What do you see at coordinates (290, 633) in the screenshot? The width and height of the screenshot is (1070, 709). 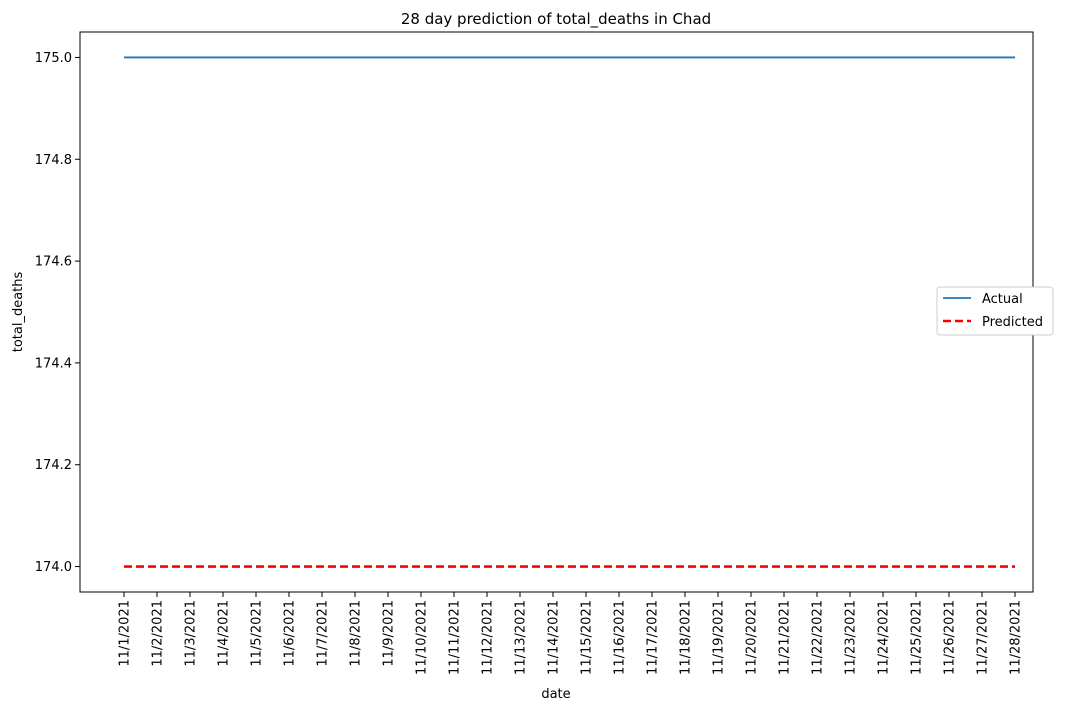 I see `x-tick-label: 11/6/2021` at bounding box center [290, 633].